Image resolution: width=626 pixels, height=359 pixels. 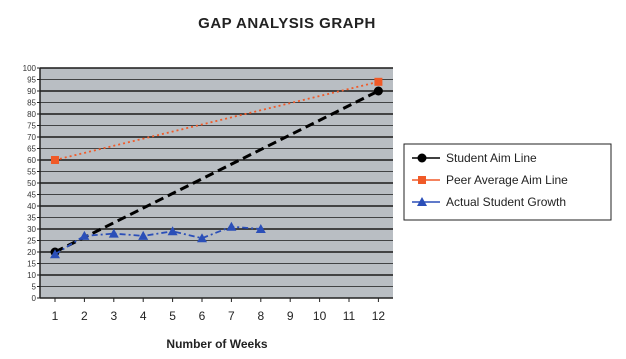 What do you see at coordinates (31, 252) in the screenshot?
I see `y-tick-label: 20` at bounding box center [31, 252].